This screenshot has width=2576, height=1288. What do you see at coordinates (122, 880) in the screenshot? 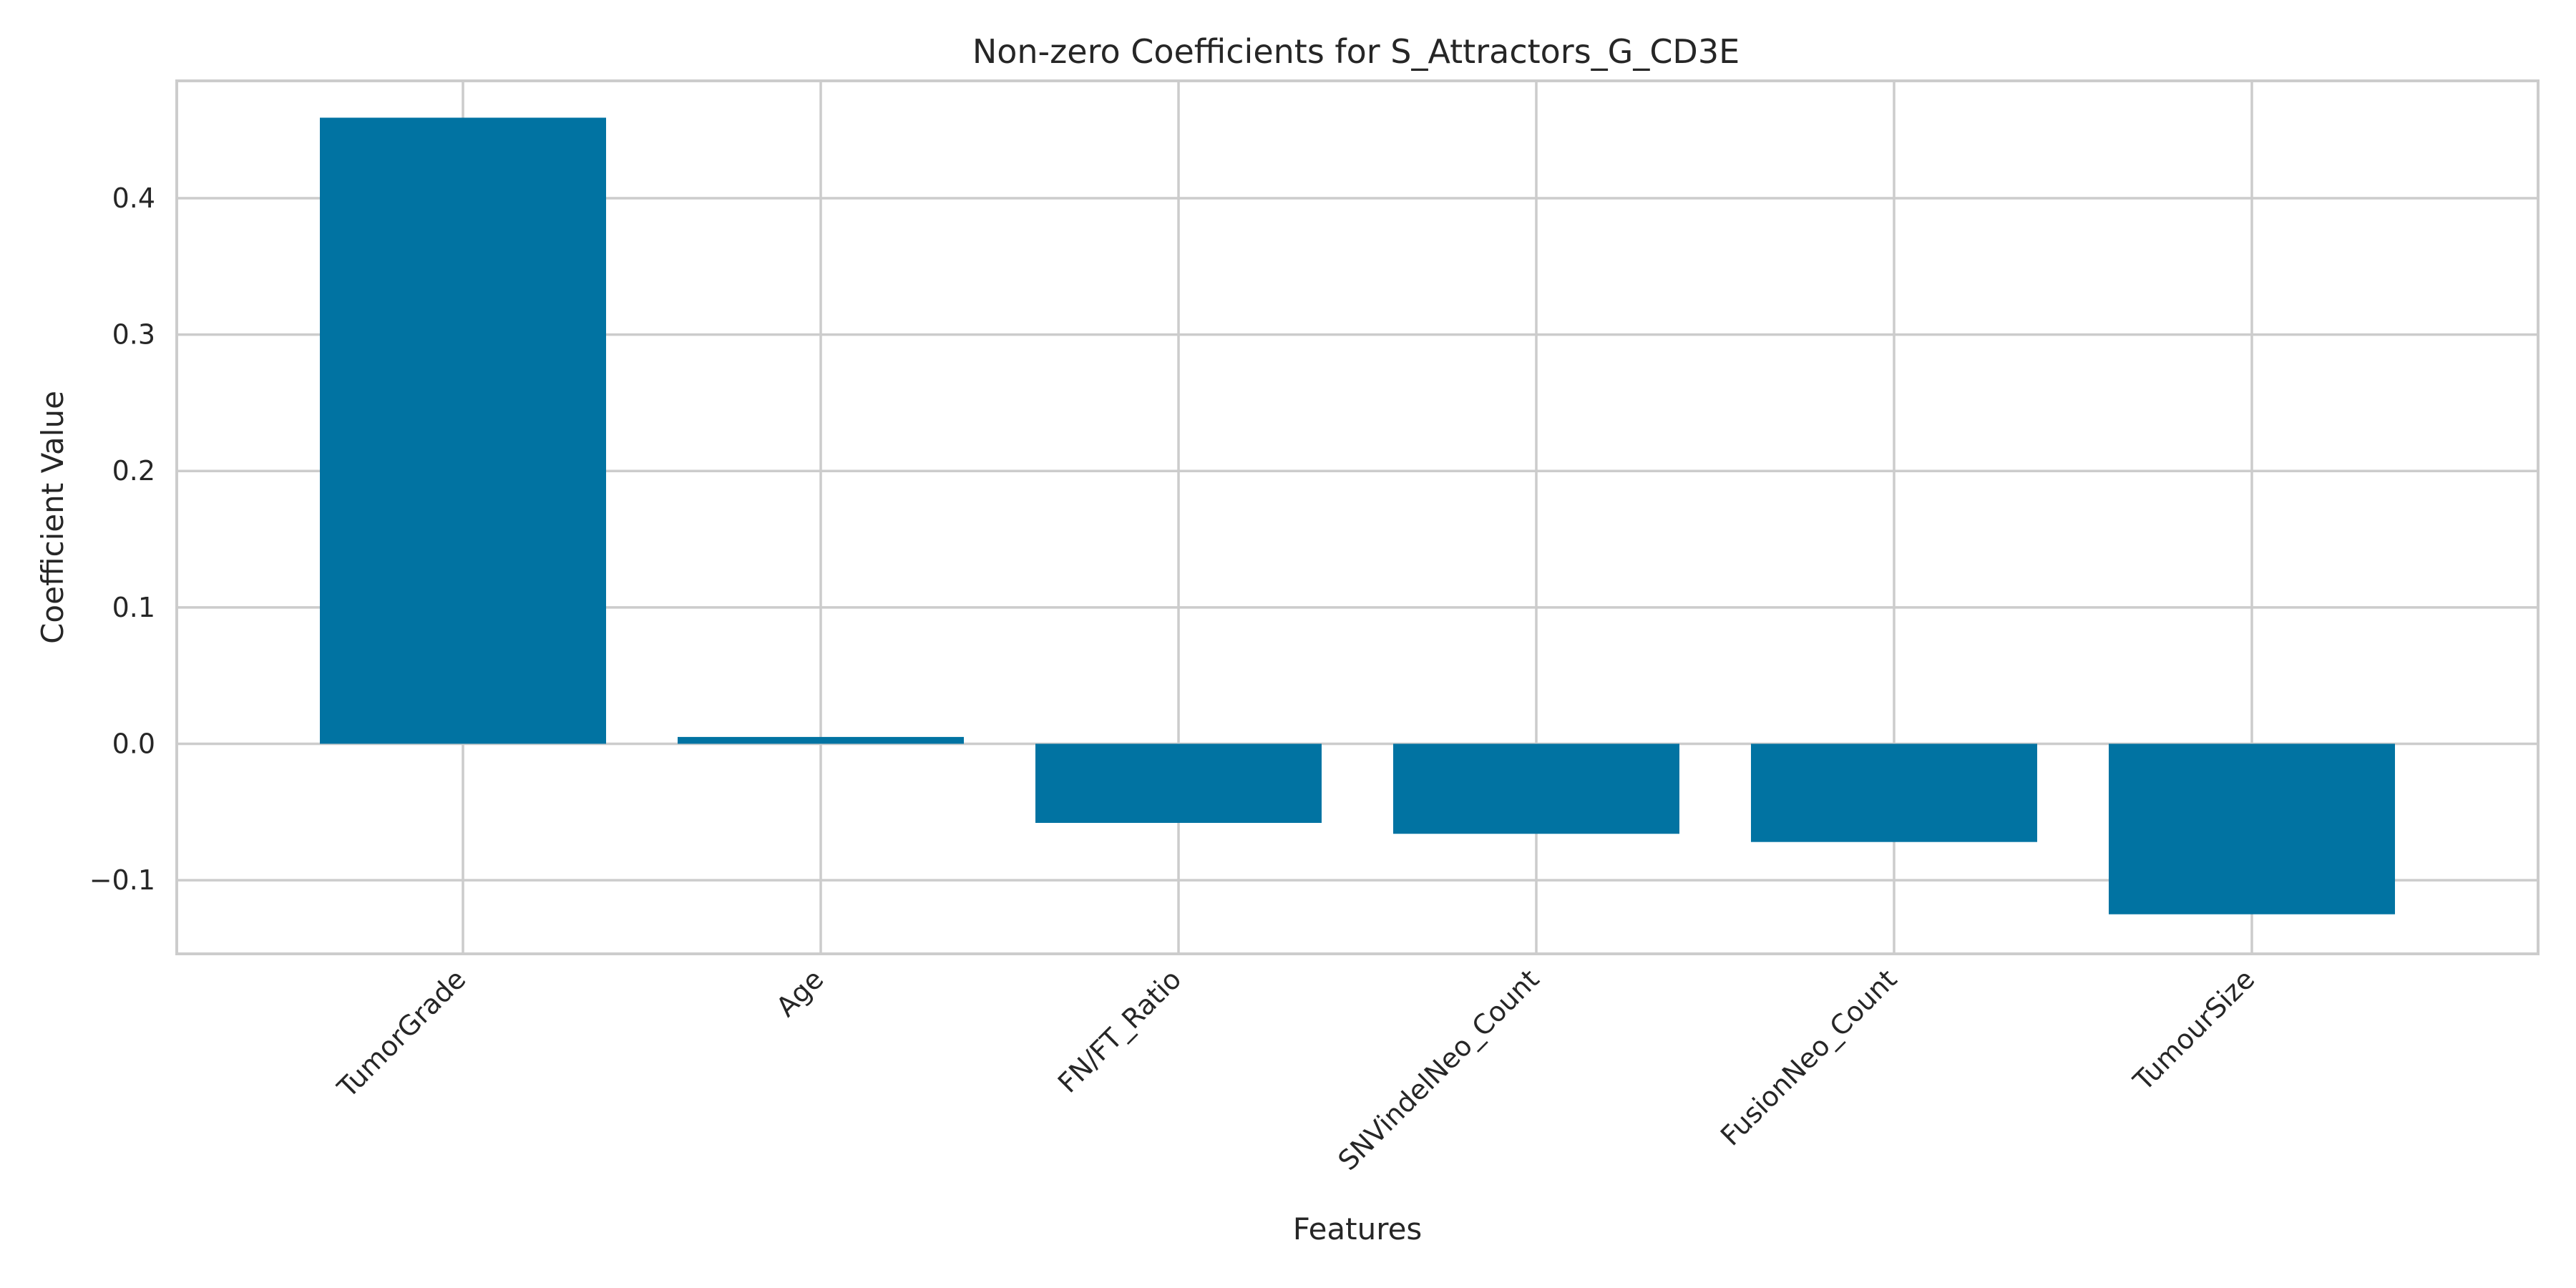
I see `y-tick-label: −0.1` at bounding box center [122, 880].